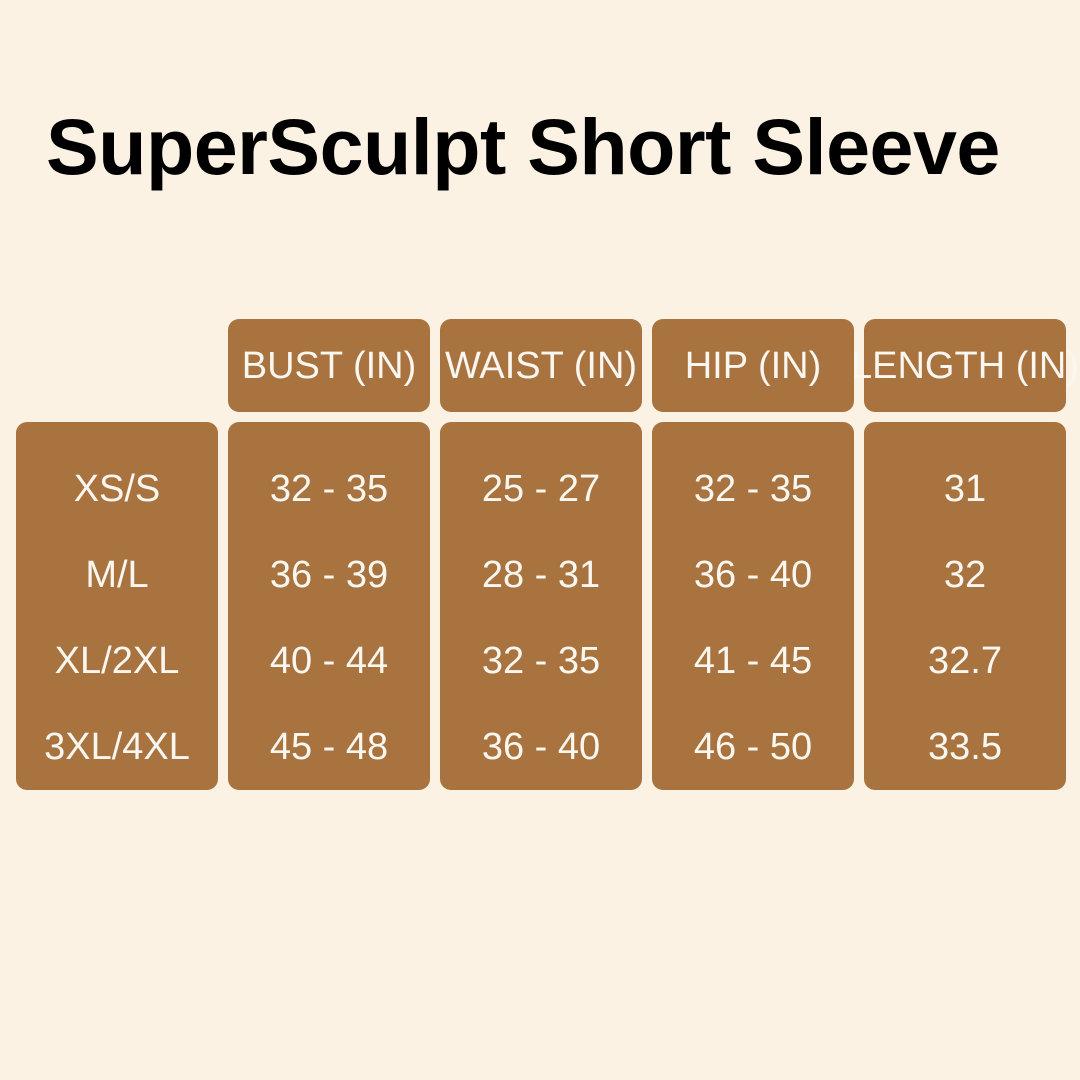 This screenshot has width=1080, height=1080. Describe the element at coordinates (541, 747) in the screenshot. I see `waist-value: 36 - 40` at that location.